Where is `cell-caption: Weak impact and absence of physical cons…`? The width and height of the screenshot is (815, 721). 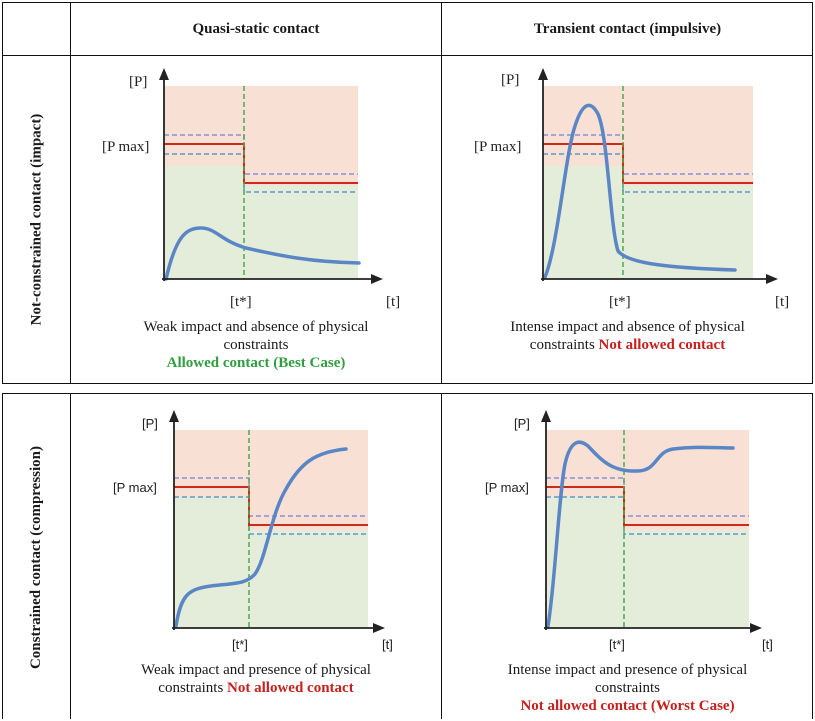 cell-caption: Weak impact and absence of physical cons… is located at coordinates (256, 345).